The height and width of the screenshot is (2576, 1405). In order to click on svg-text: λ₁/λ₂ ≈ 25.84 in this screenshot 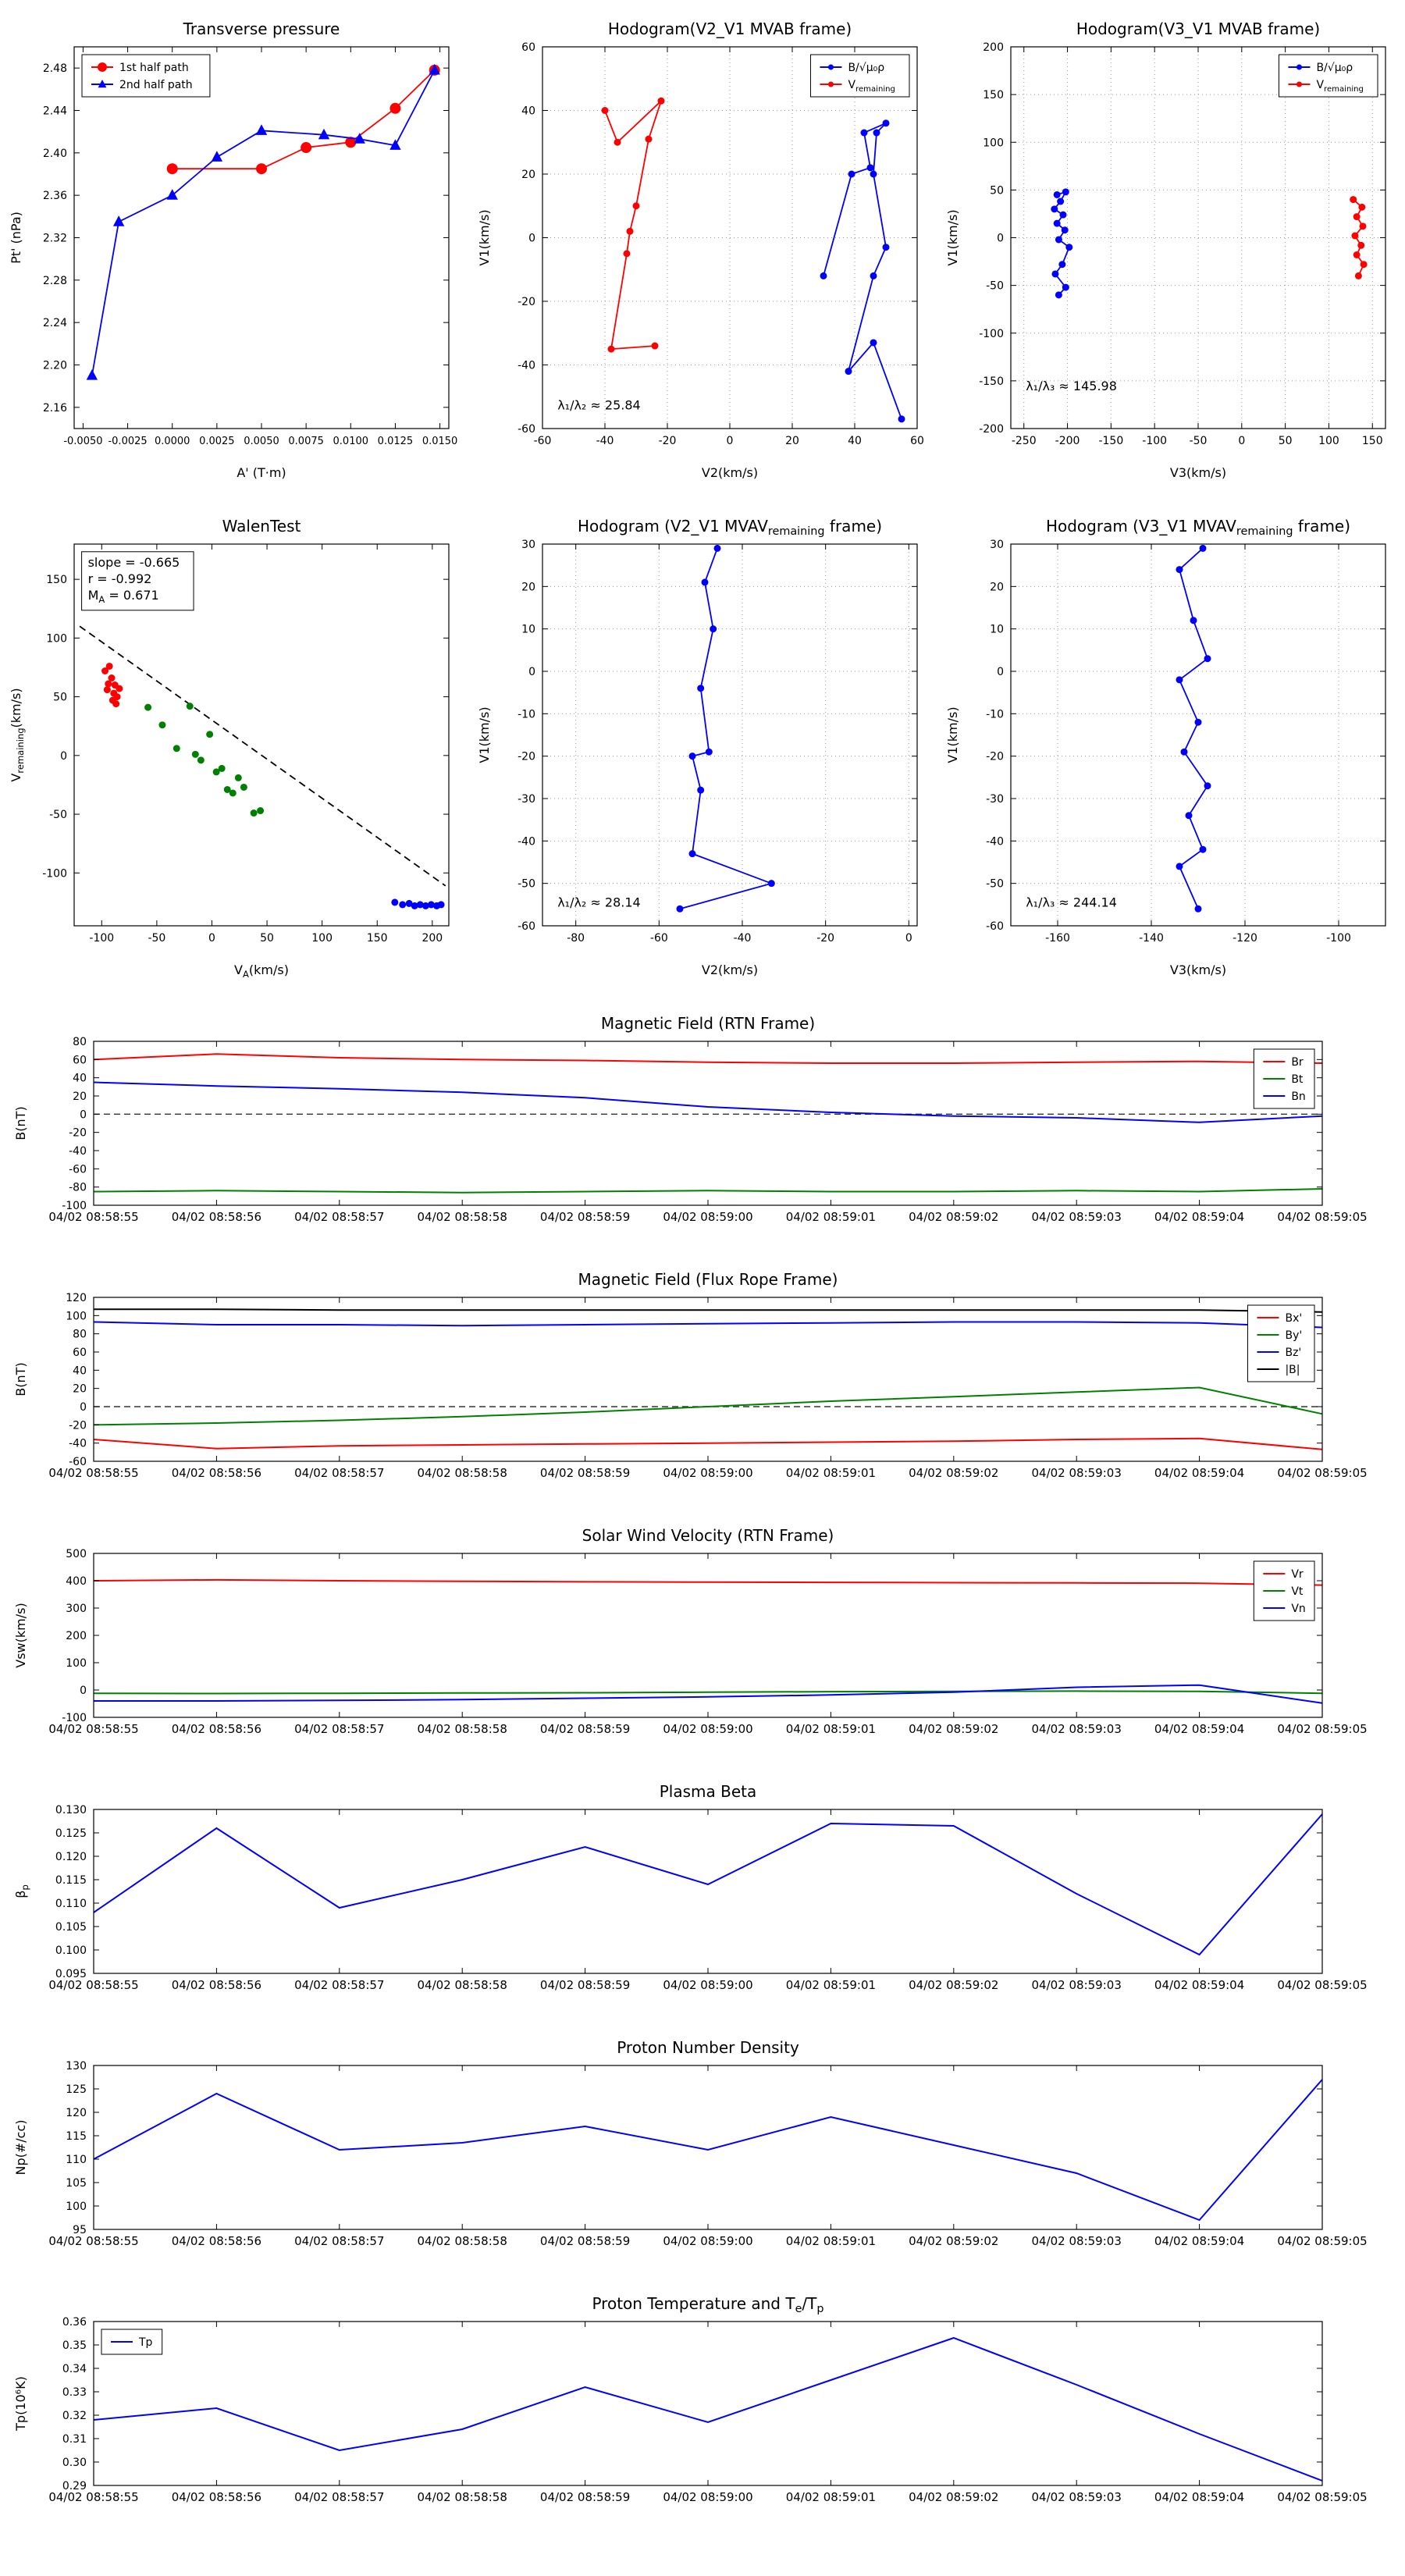, I will do `click(599, 405)`.